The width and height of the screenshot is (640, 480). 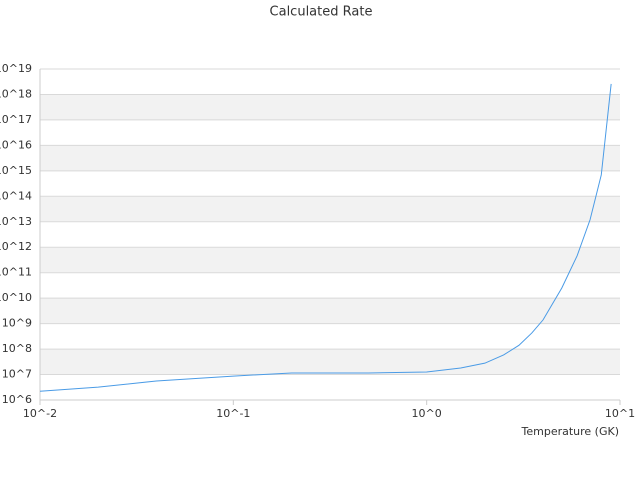 What do you see at coordinates (16, 221) in the screenshot?
I see `y-tick-label: 10^13` at bounding box center [16, 221].